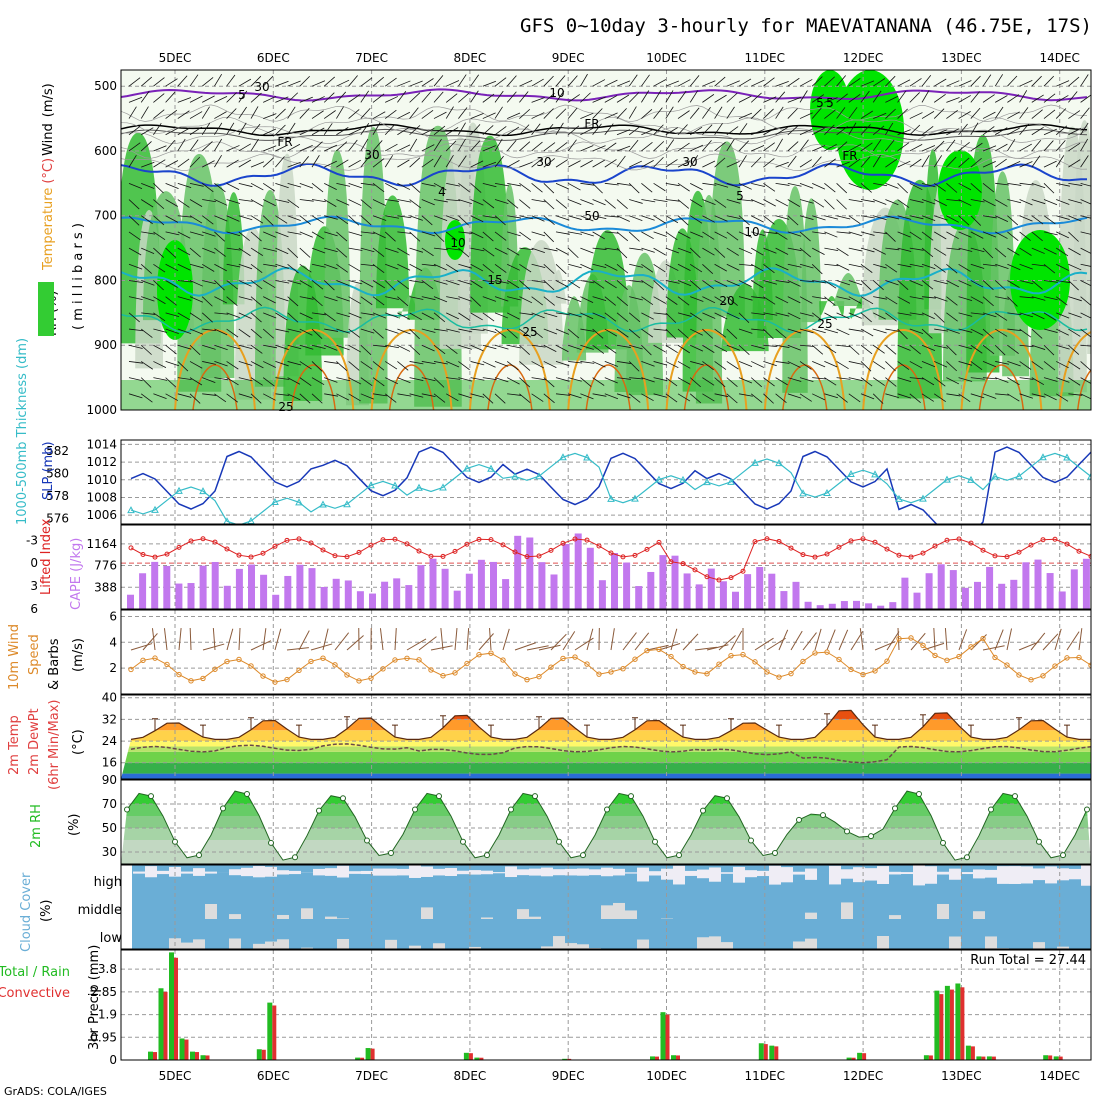  Describe the element at coordinates (568, 58) in the screenshot. I see `top-day-9DEC: 9DEC` at that location.